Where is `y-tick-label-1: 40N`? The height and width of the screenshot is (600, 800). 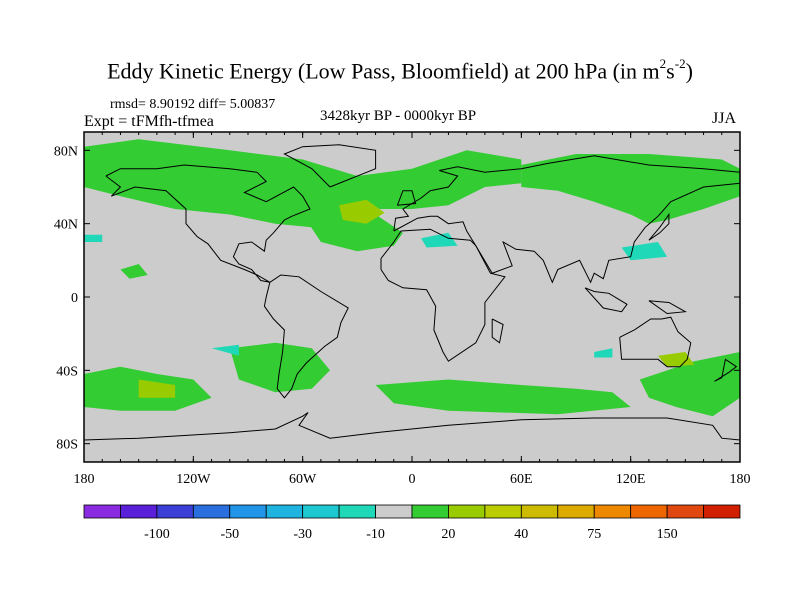
y-tick-label-1: 40N is located at coordinates (66, 225).